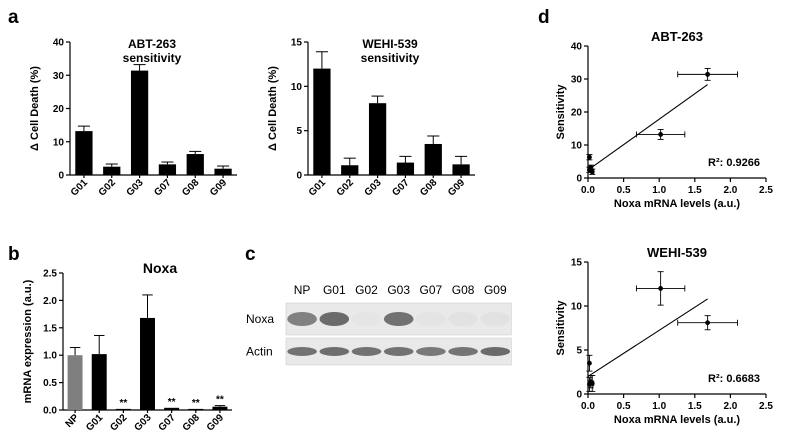 The height and width of the screenshot is (443, 796). I want to click on y-tick-label: 2.5, so click(50, 274).